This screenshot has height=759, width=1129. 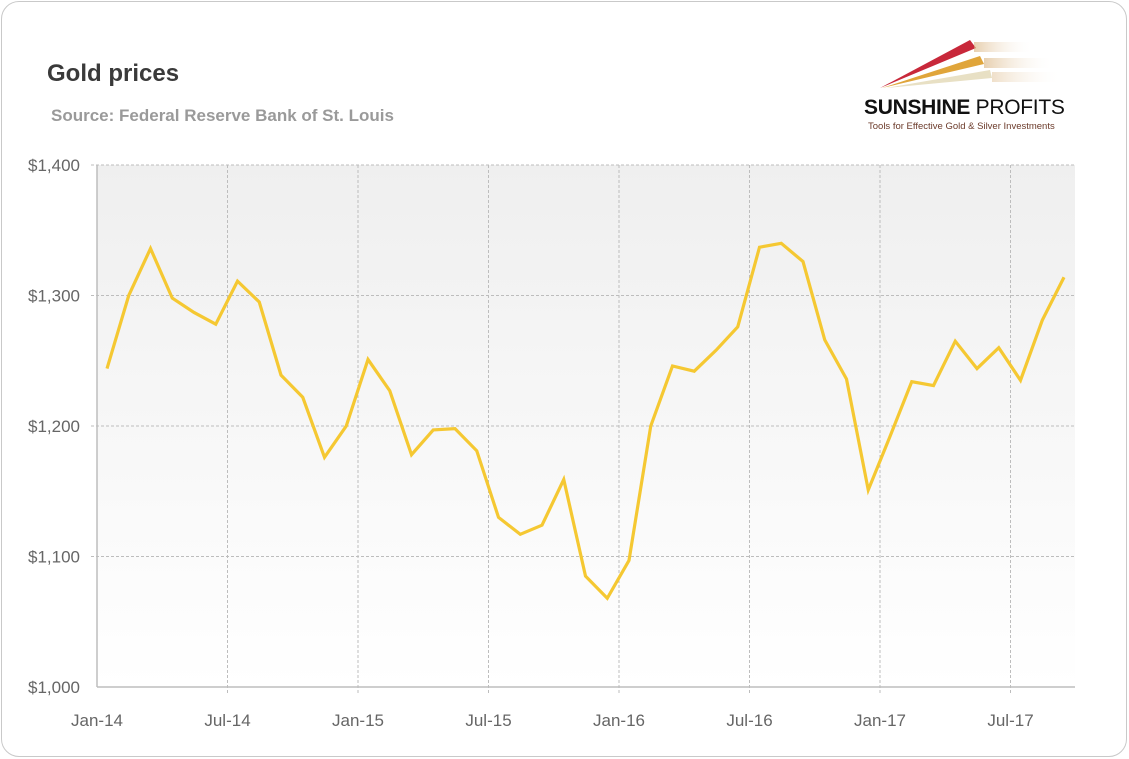 What do you see at coordinates (749, 720) in the screenshot?
I see `x-tick-label: Jul-16` at bounding box center [749, 720].